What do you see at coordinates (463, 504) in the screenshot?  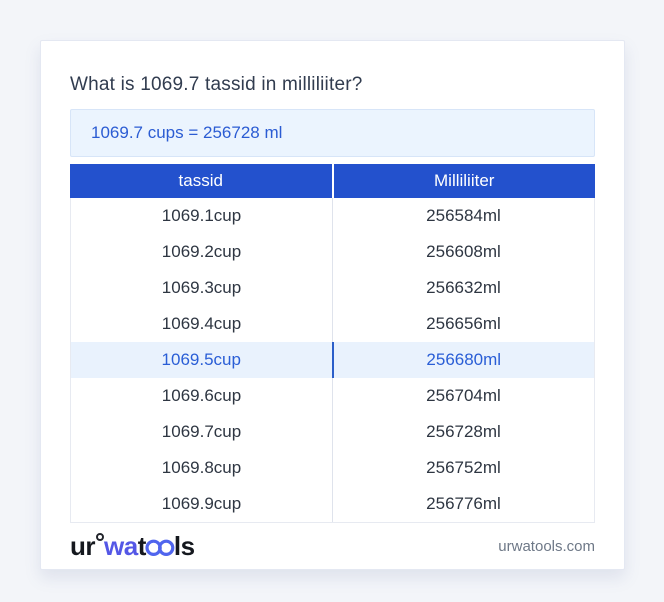 I see `cell-milliliter: 256776ml` at bounding box center [463, 504].